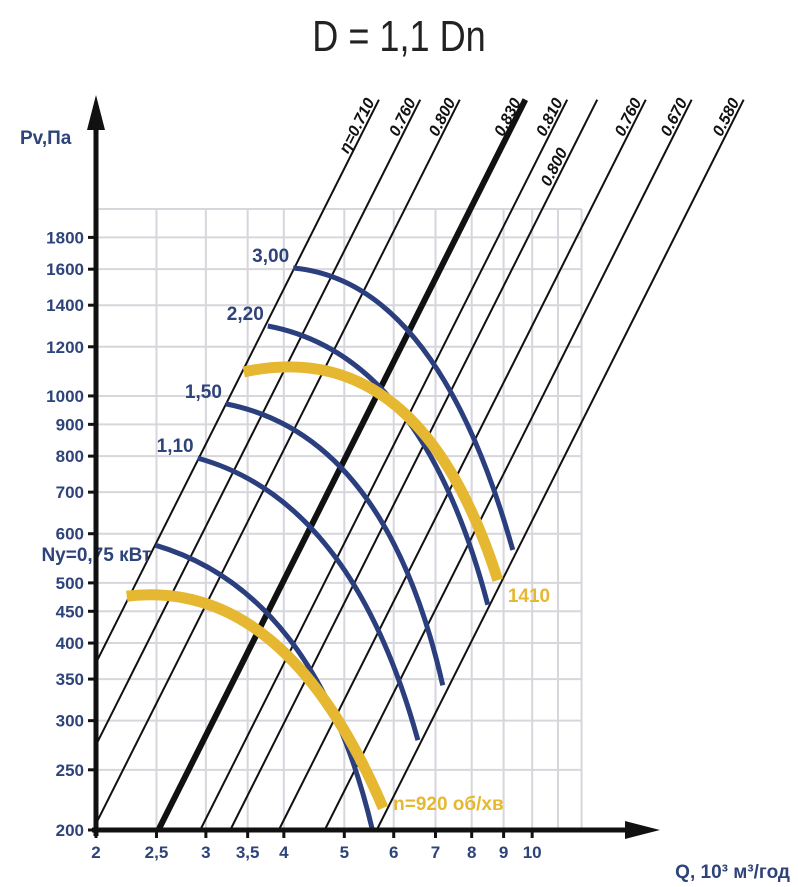 This screenshot has width=798, height=887. What do you see at coordinates (65, 237) in the screenshot?
I see `y-tick-label: 1800` at bounding box center [65, 237].